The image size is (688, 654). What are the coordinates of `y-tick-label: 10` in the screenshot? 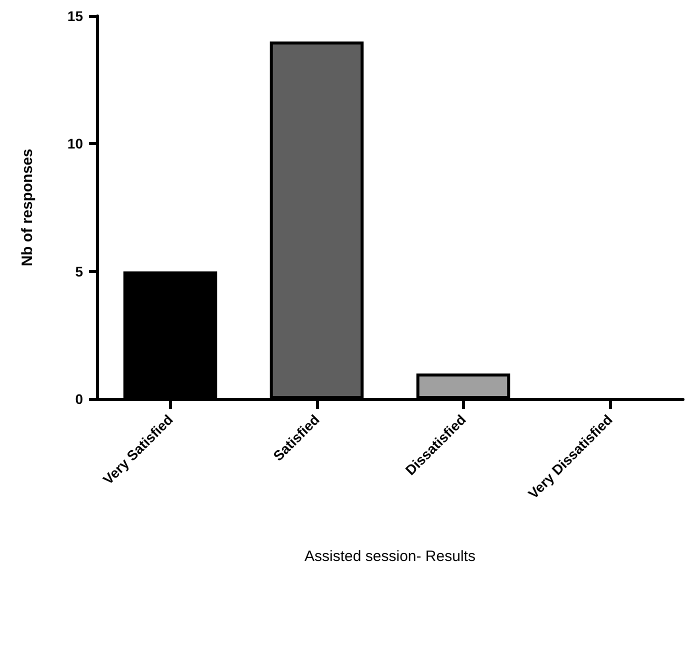 It's located at (75, 144).